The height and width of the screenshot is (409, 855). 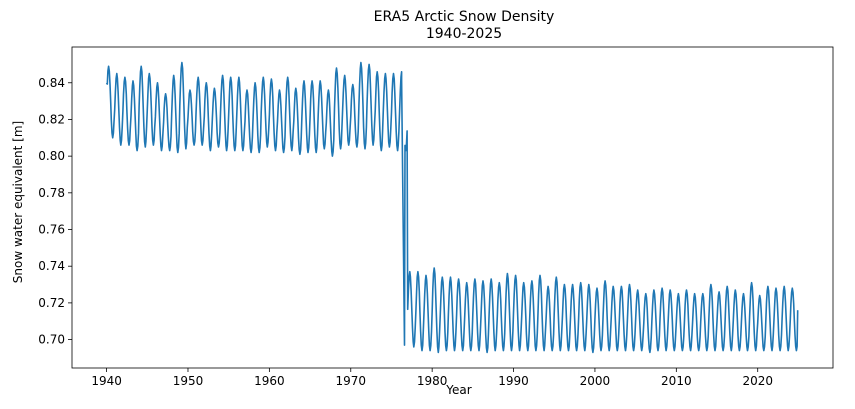 I want to click on chart-subtitle: 1940-2025, so click(x=464, y=34).